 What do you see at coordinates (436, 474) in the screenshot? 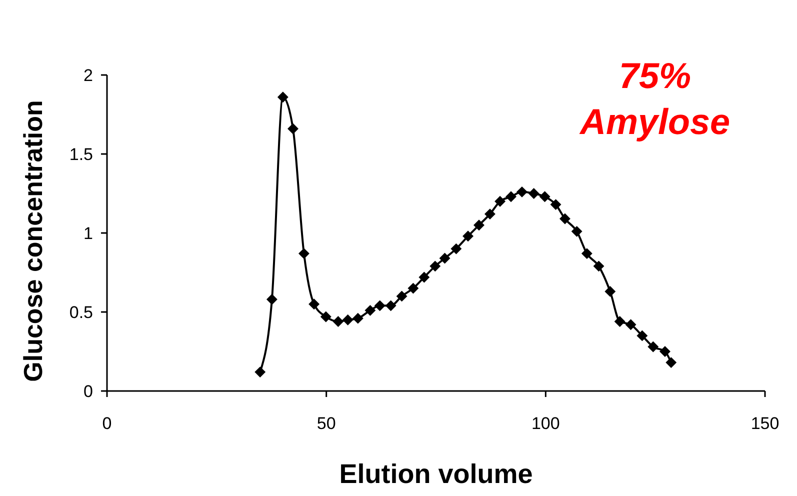
I see `x-axis-title: Elution volume` at bounding box center [436, 474].